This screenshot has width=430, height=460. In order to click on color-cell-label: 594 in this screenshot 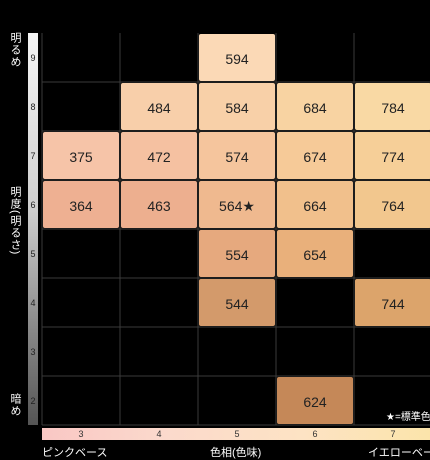, I will do `click(237, 59)`.